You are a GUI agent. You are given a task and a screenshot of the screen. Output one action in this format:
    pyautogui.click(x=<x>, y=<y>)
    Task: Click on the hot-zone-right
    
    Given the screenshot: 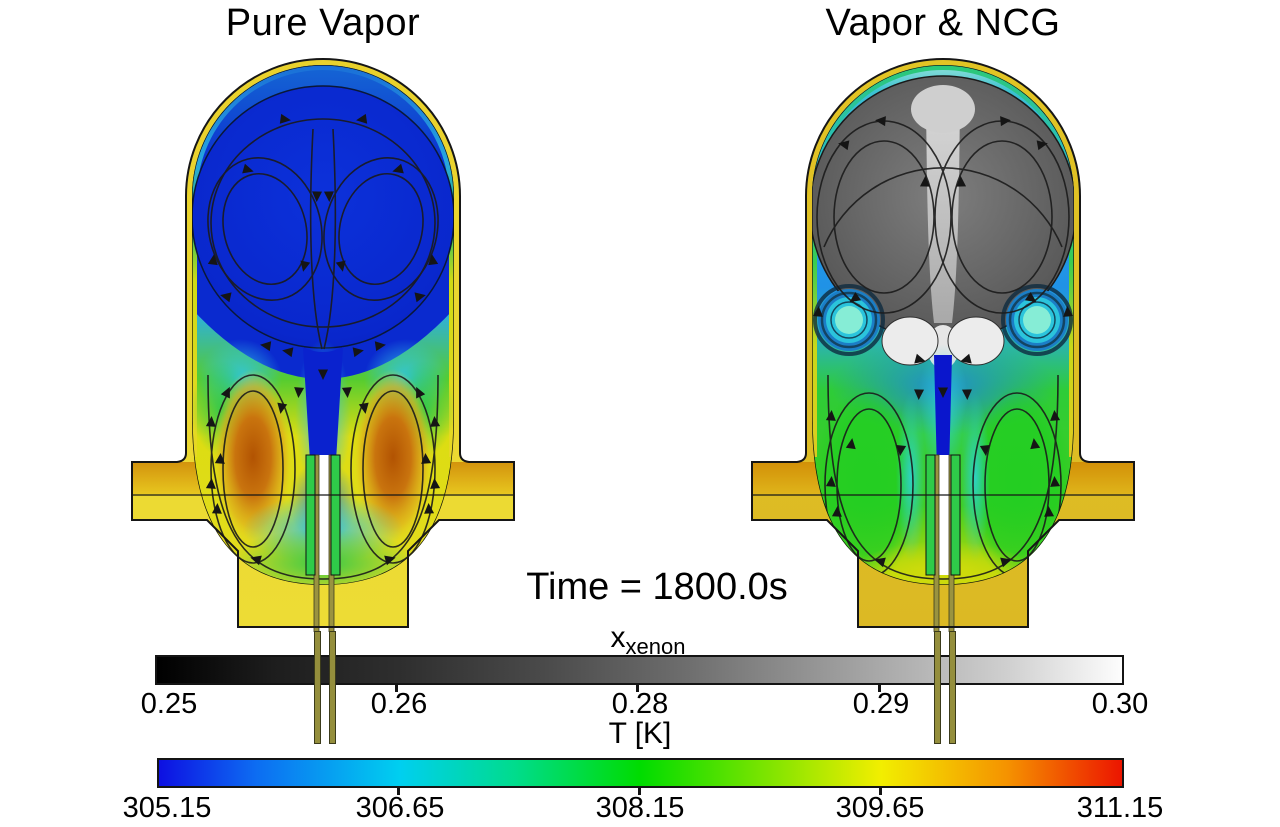 What is the action you would take?
    pyautogui.click(x=393, y=457)
    